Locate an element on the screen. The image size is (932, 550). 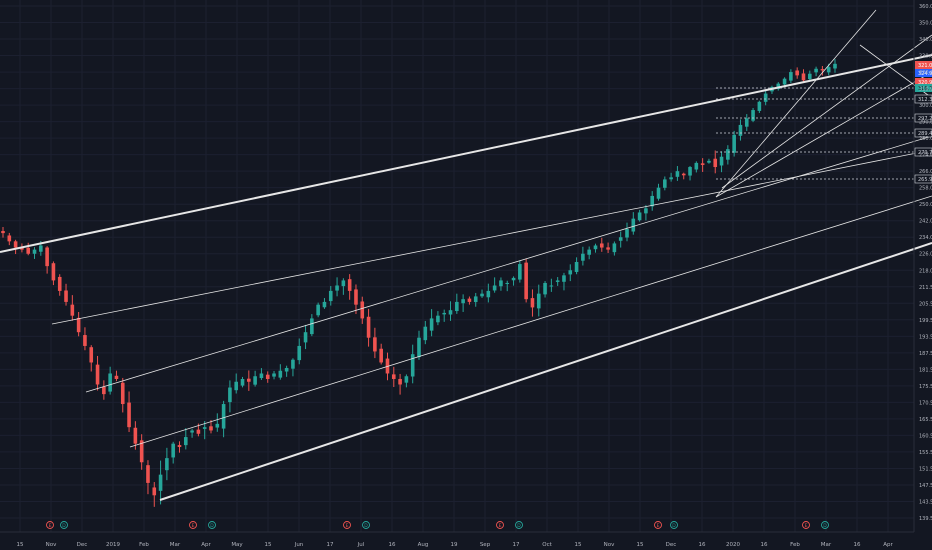
y-tick-label: 330.00 is located at coordinates (925, 57).